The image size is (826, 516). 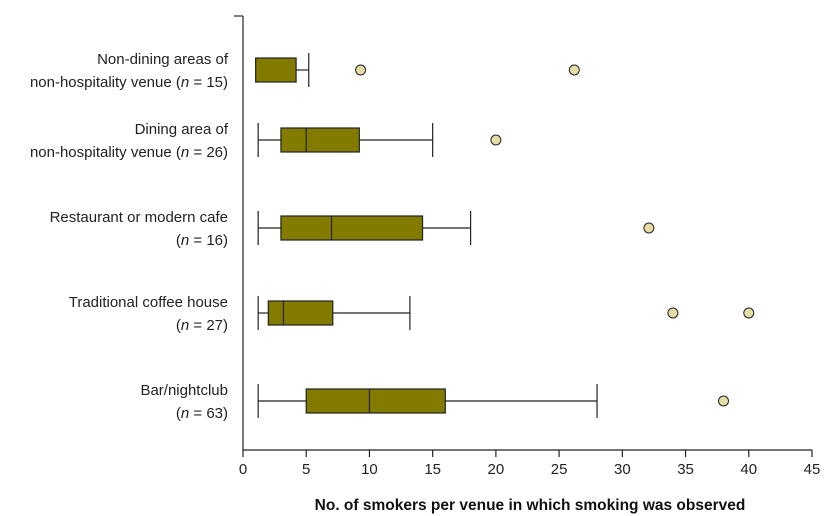 What do you see at coordinates (129, 152) in the screenshot?
I see `category-label-line2: non-hospitality venue (n = 26)` at bounding box center [129, 152].